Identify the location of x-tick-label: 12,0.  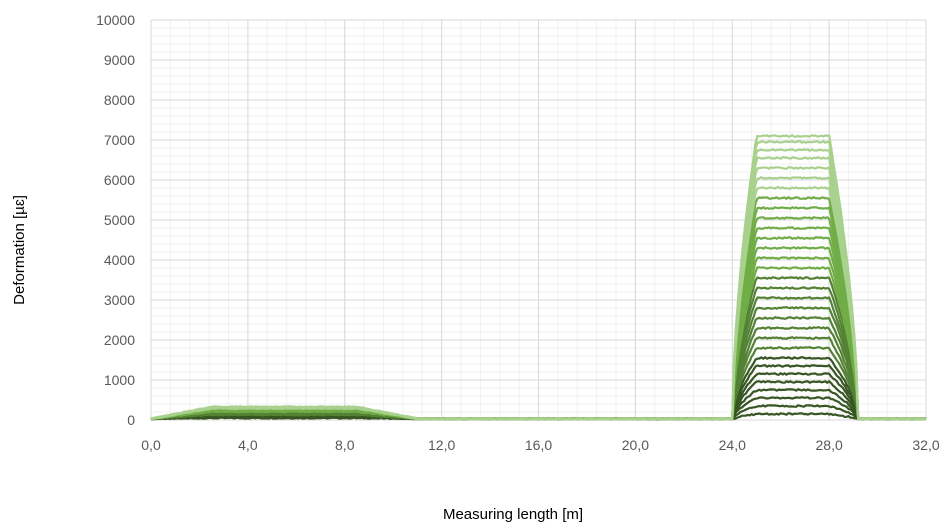
(441, 445).